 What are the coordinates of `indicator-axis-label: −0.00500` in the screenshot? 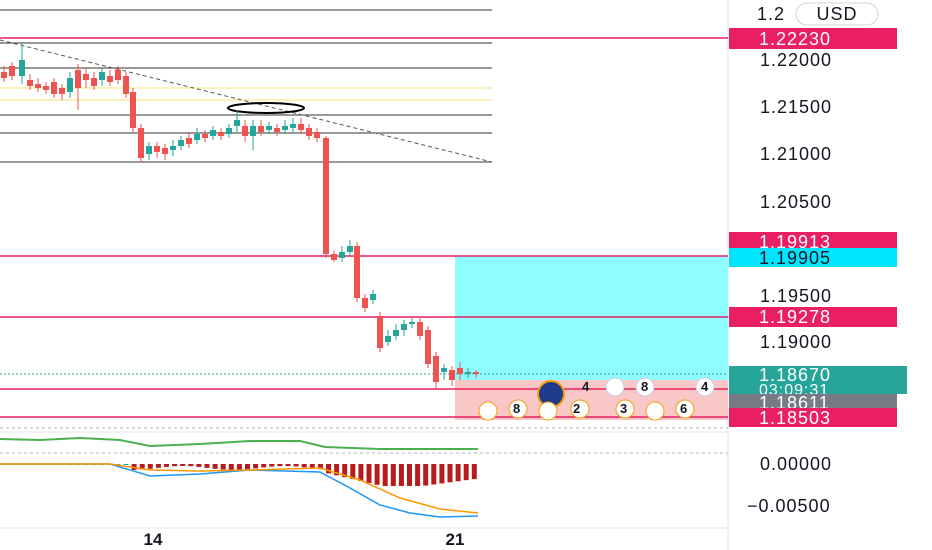 It's located at (789, 506).